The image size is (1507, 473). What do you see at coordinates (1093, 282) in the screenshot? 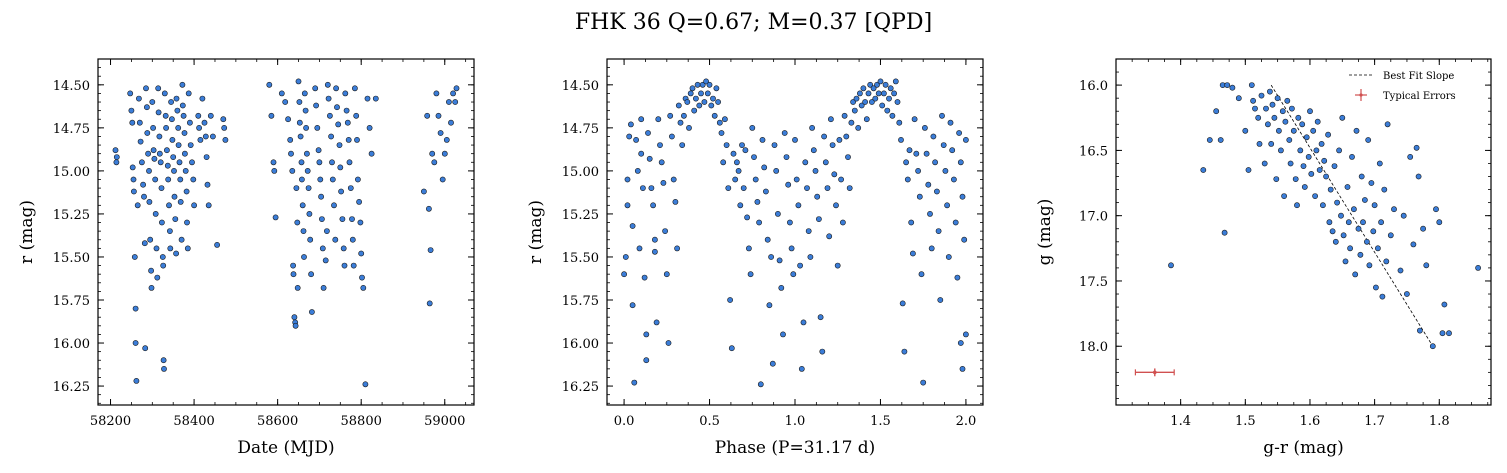
I see `y-tick-label: 17.5` at bounding box center [1093, 282].